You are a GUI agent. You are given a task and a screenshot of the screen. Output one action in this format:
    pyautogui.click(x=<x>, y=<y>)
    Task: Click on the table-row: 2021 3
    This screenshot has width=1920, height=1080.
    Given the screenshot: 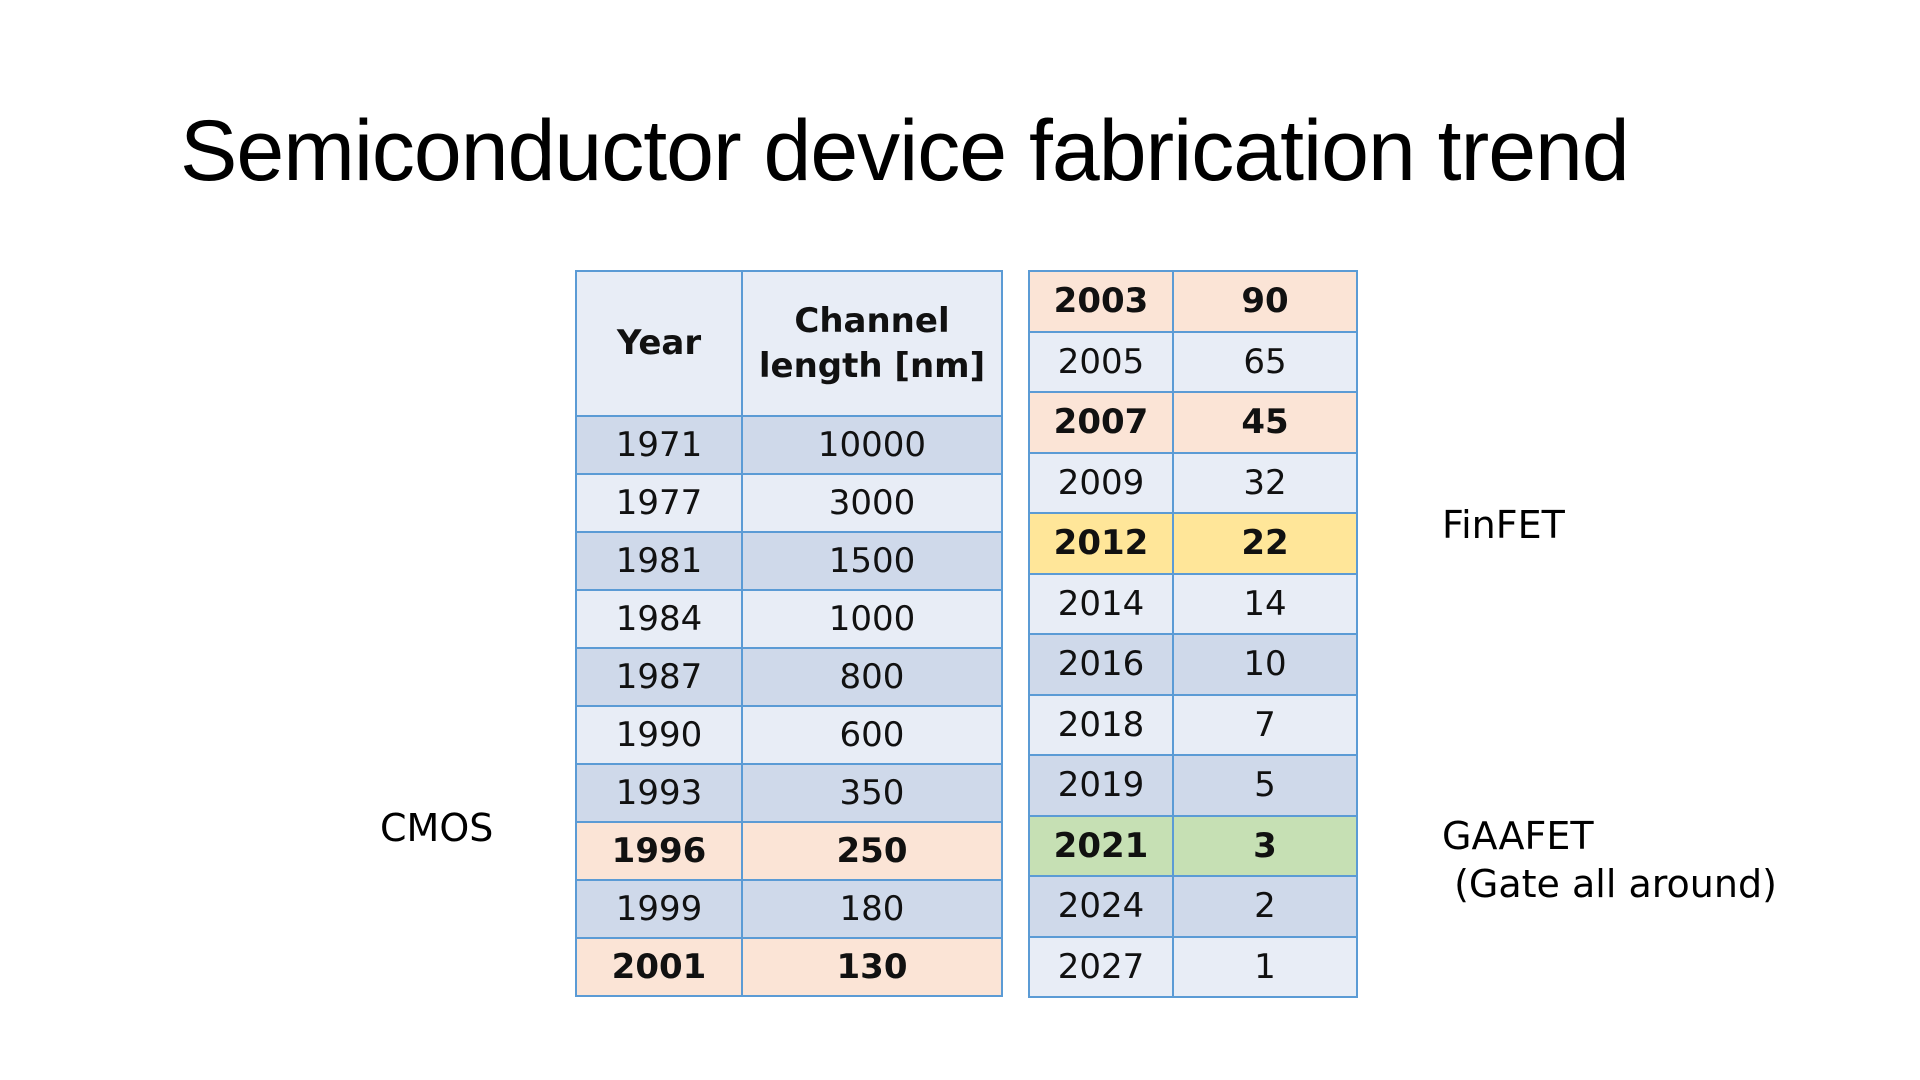 What is the action you would take?
    pyautogui.click(x=1193, y=845)
    